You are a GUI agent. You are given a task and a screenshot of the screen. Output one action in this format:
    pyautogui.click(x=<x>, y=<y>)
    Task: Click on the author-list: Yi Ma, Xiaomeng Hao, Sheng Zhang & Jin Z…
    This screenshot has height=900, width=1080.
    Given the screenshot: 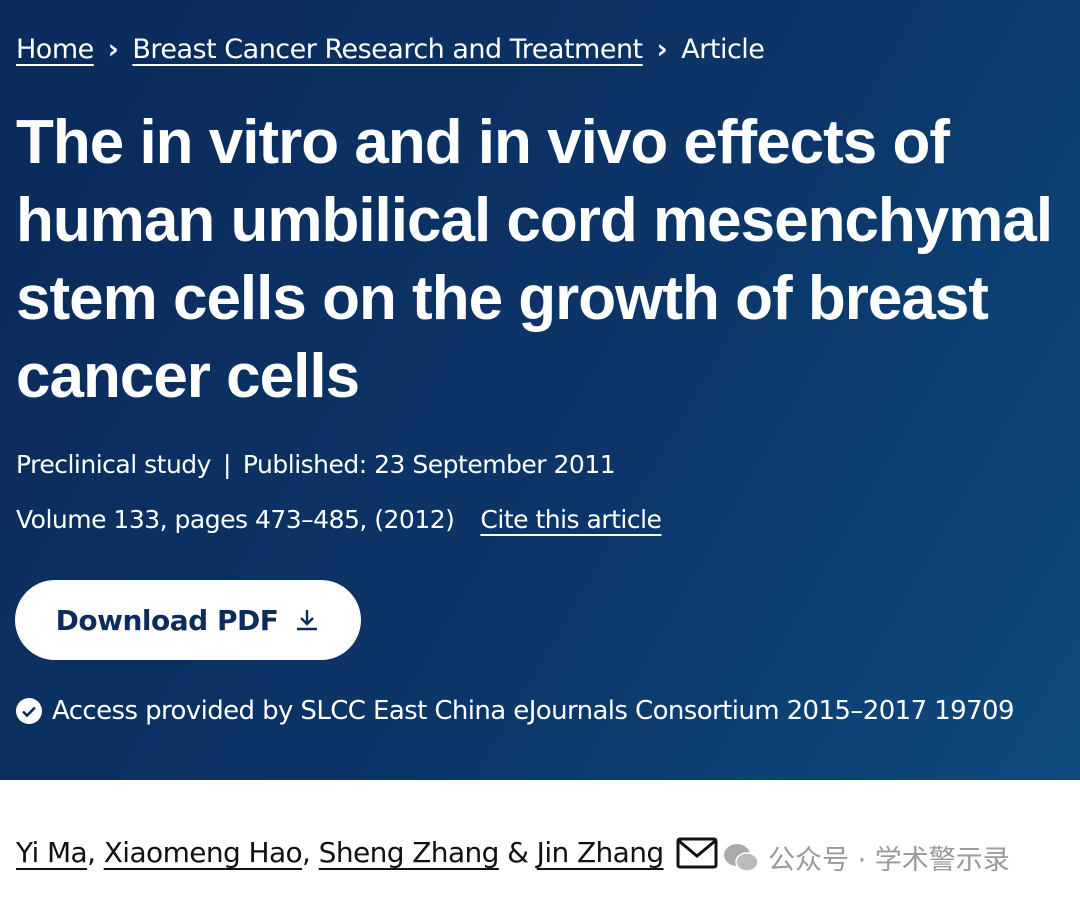 What is the action you would take?
    pyautogui.click(x=367, y=852)
    